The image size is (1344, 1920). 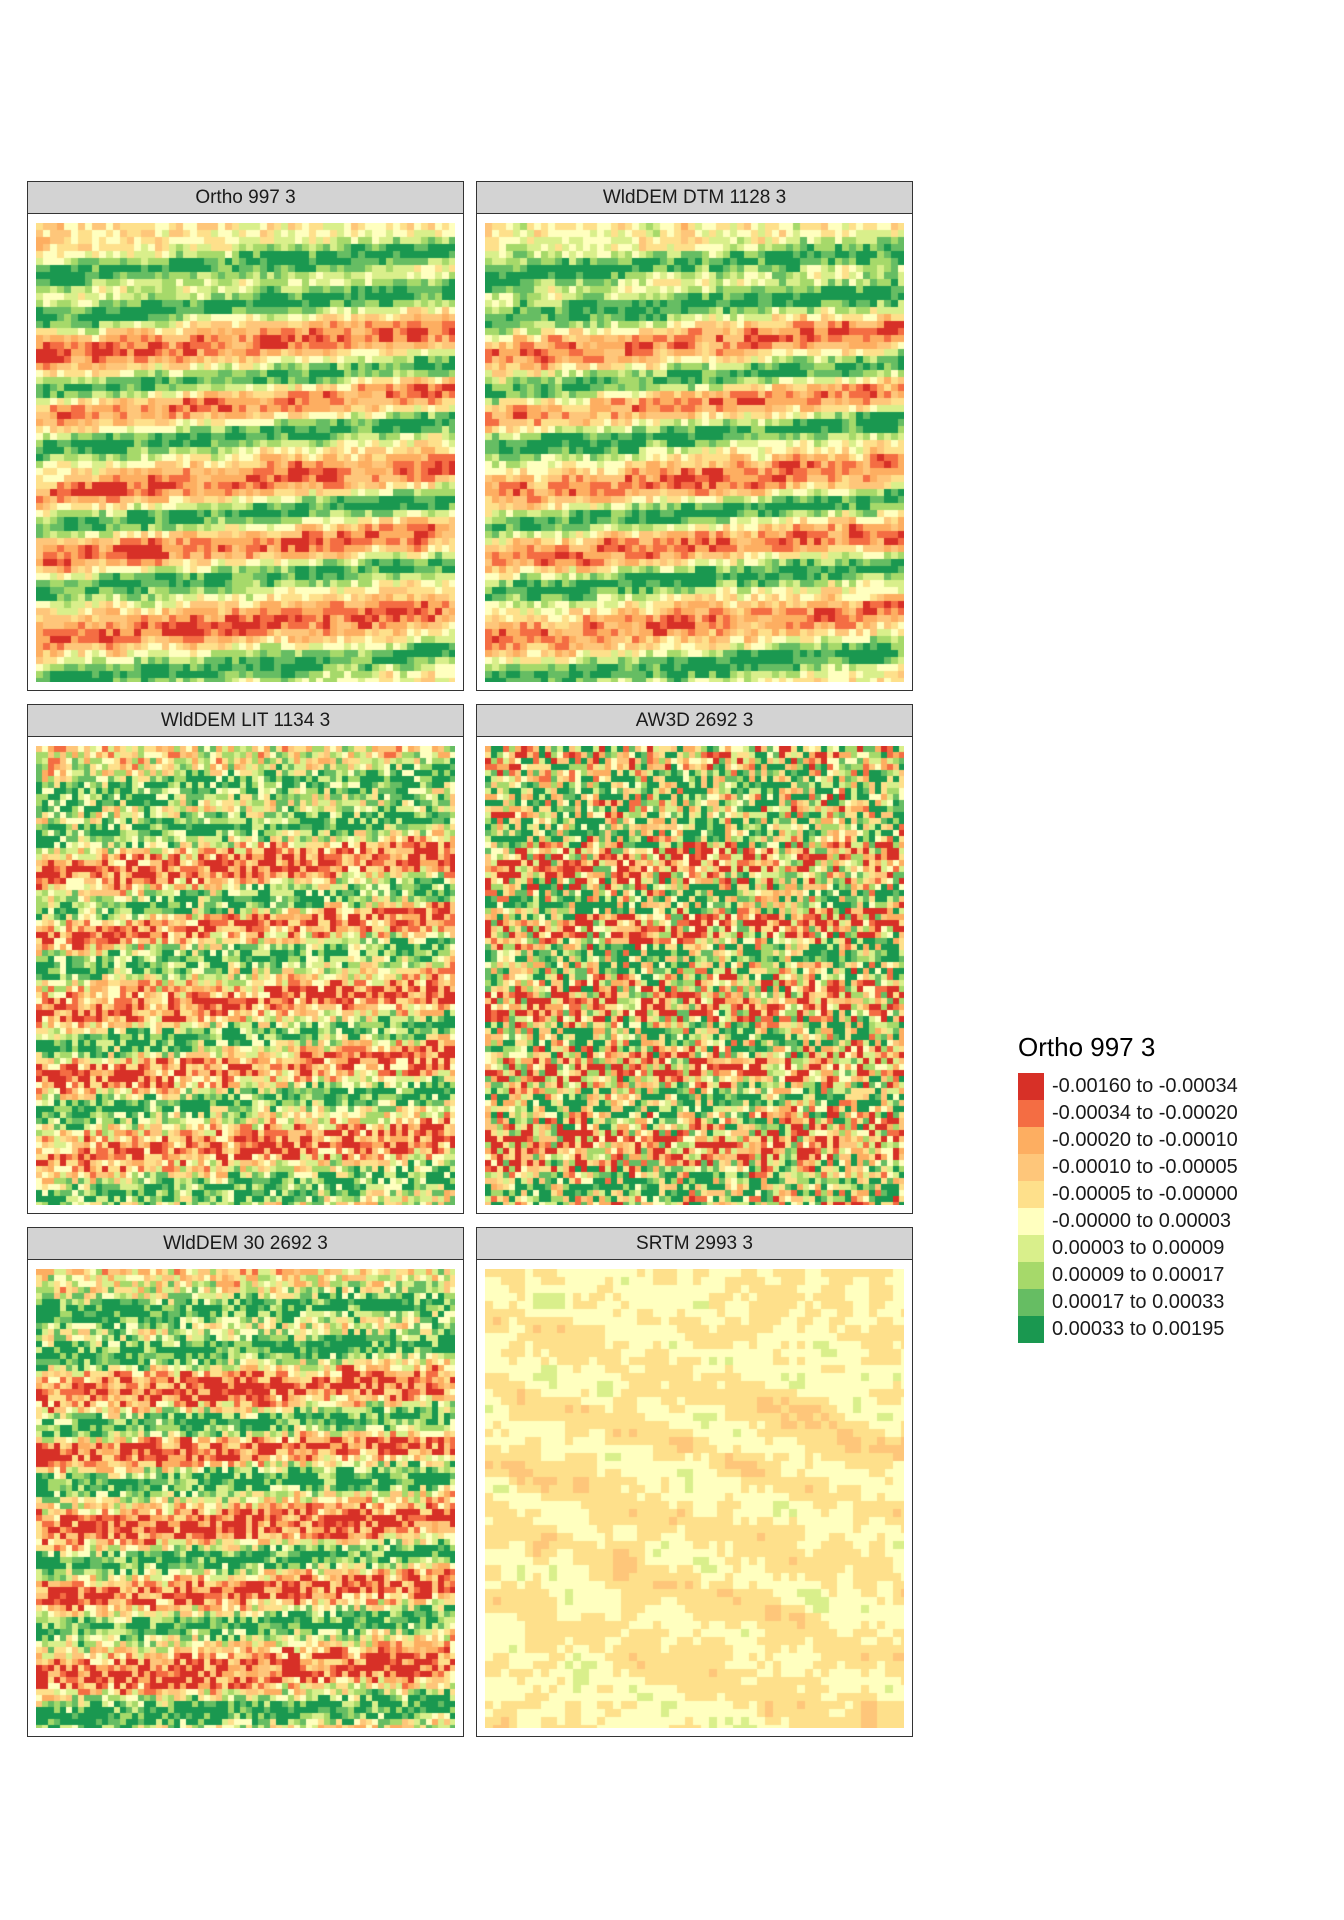 I want to click on panel-title: WldDEM DTM 1128 3, so click(x=694, y=198).